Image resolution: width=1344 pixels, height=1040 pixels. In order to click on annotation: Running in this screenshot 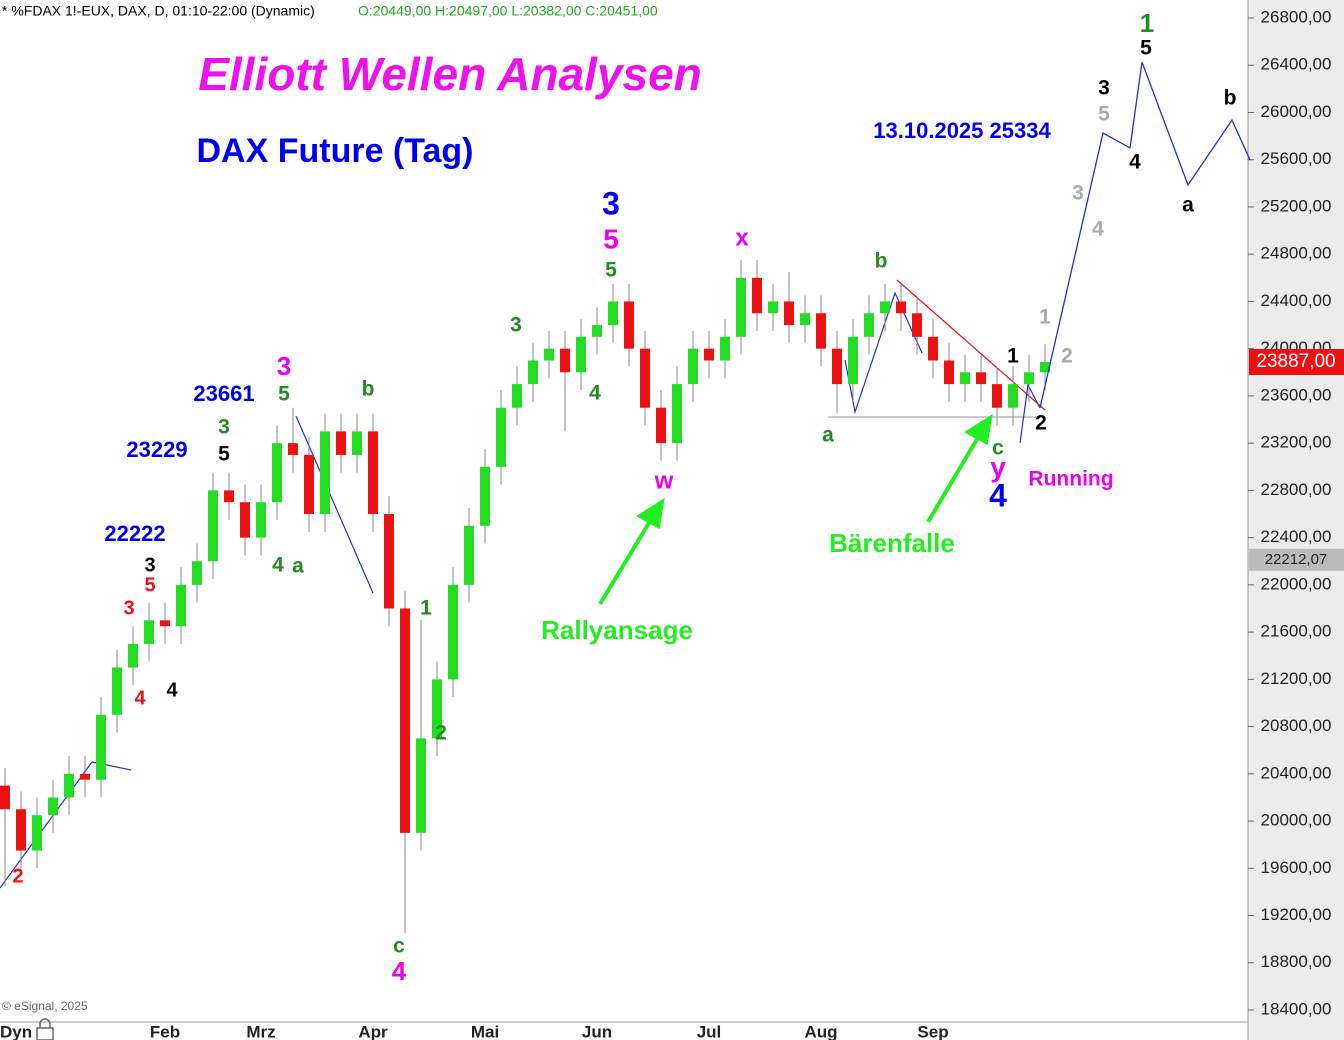, I will do `click(1070, 479)`.